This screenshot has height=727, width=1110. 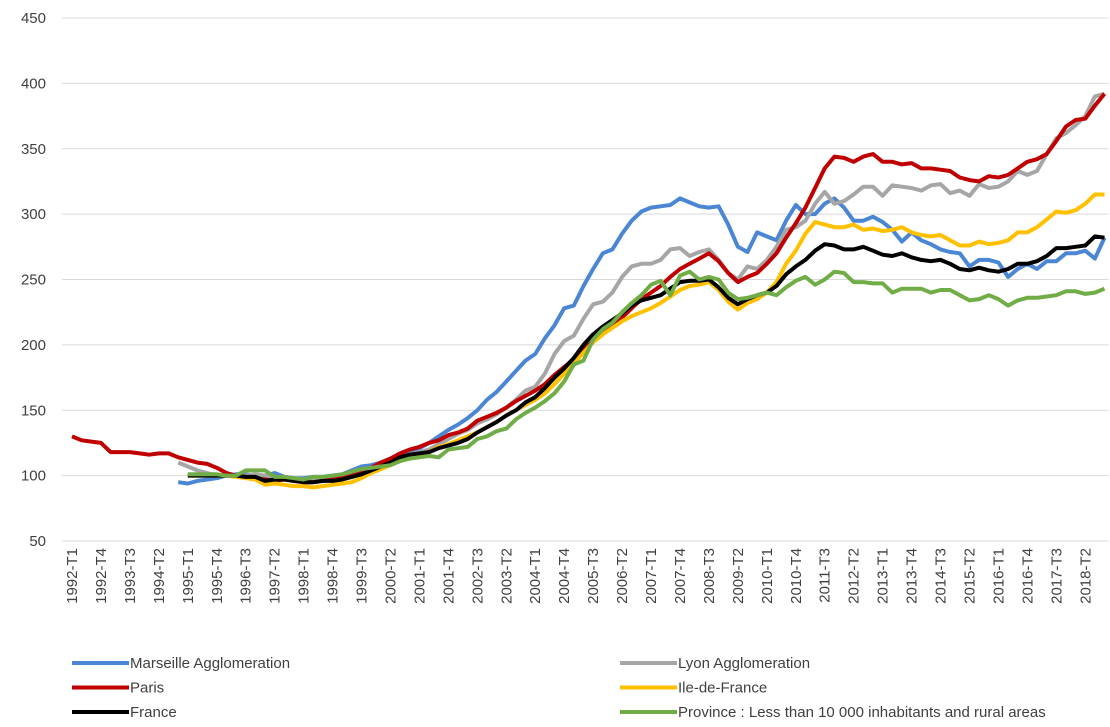 I want to click on legend-label: France, so click(x=153, y=712).